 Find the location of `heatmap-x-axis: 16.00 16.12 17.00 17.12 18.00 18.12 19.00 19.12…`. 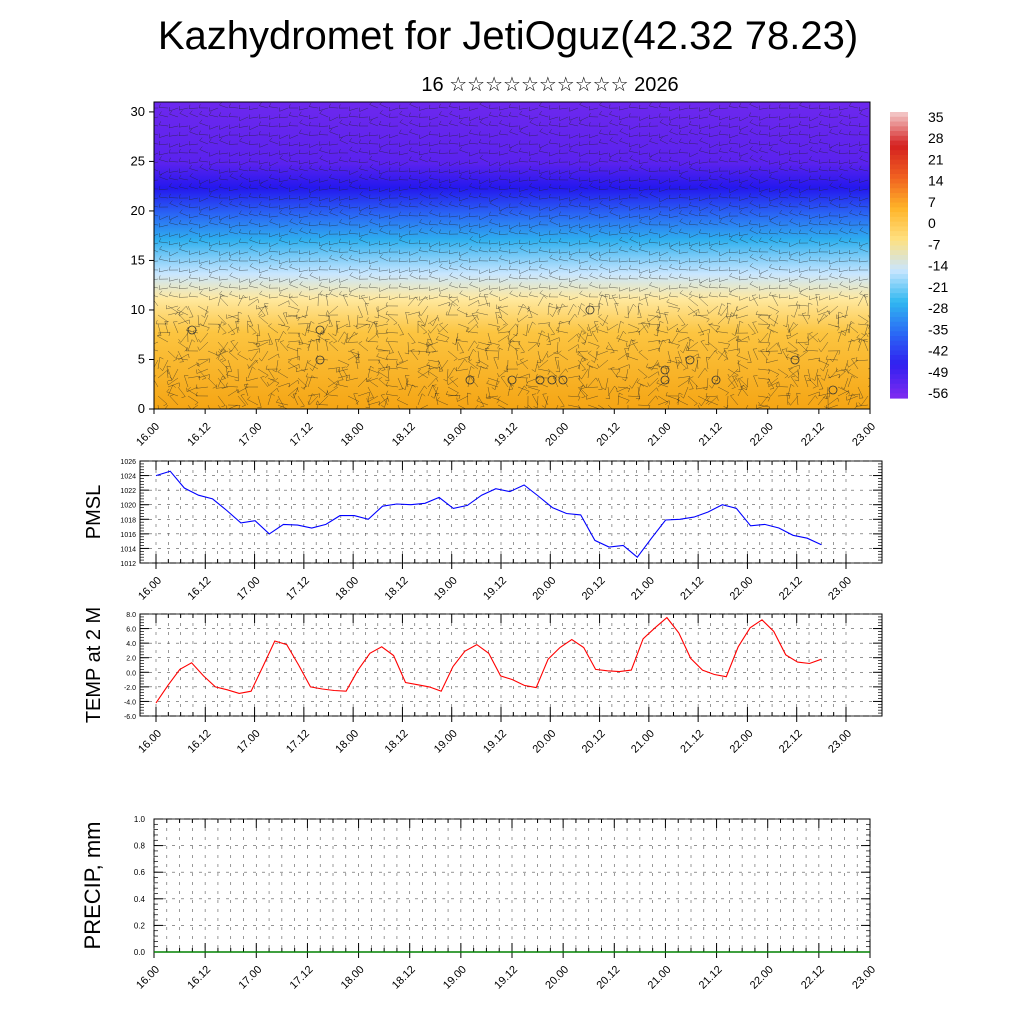

heatmap-x-axis: 16.00 16.12 17.00 17.12 18.00 18.12 19.00 19.12… is located at coordinates (506, 429).